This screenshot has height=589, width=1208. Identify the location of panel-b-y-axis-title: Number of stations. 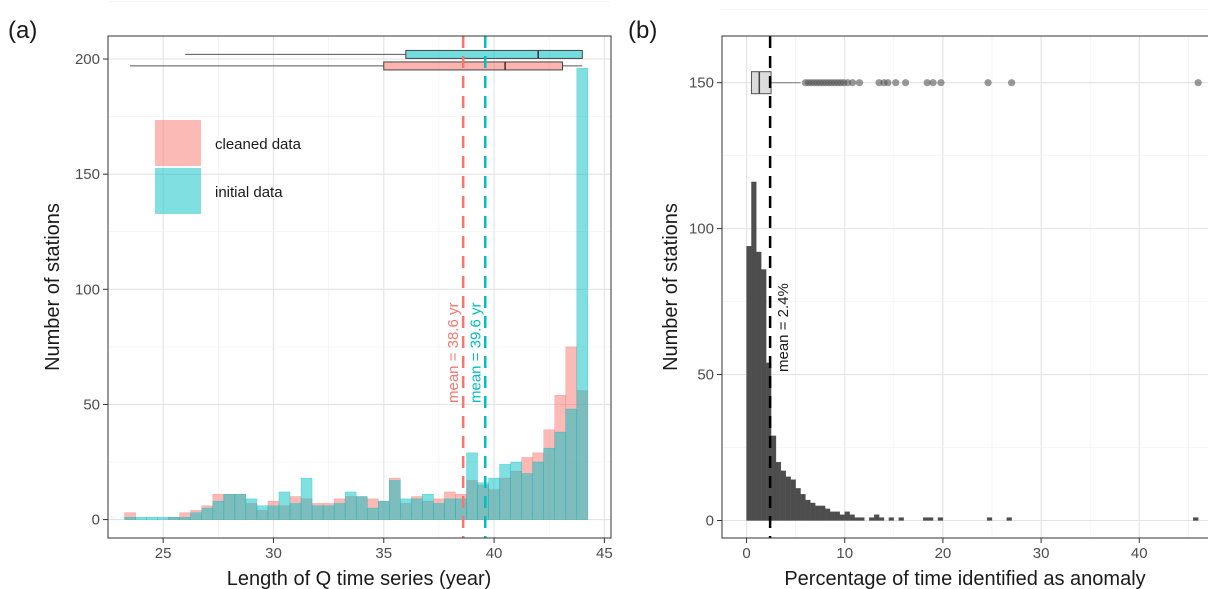
(671, 287).